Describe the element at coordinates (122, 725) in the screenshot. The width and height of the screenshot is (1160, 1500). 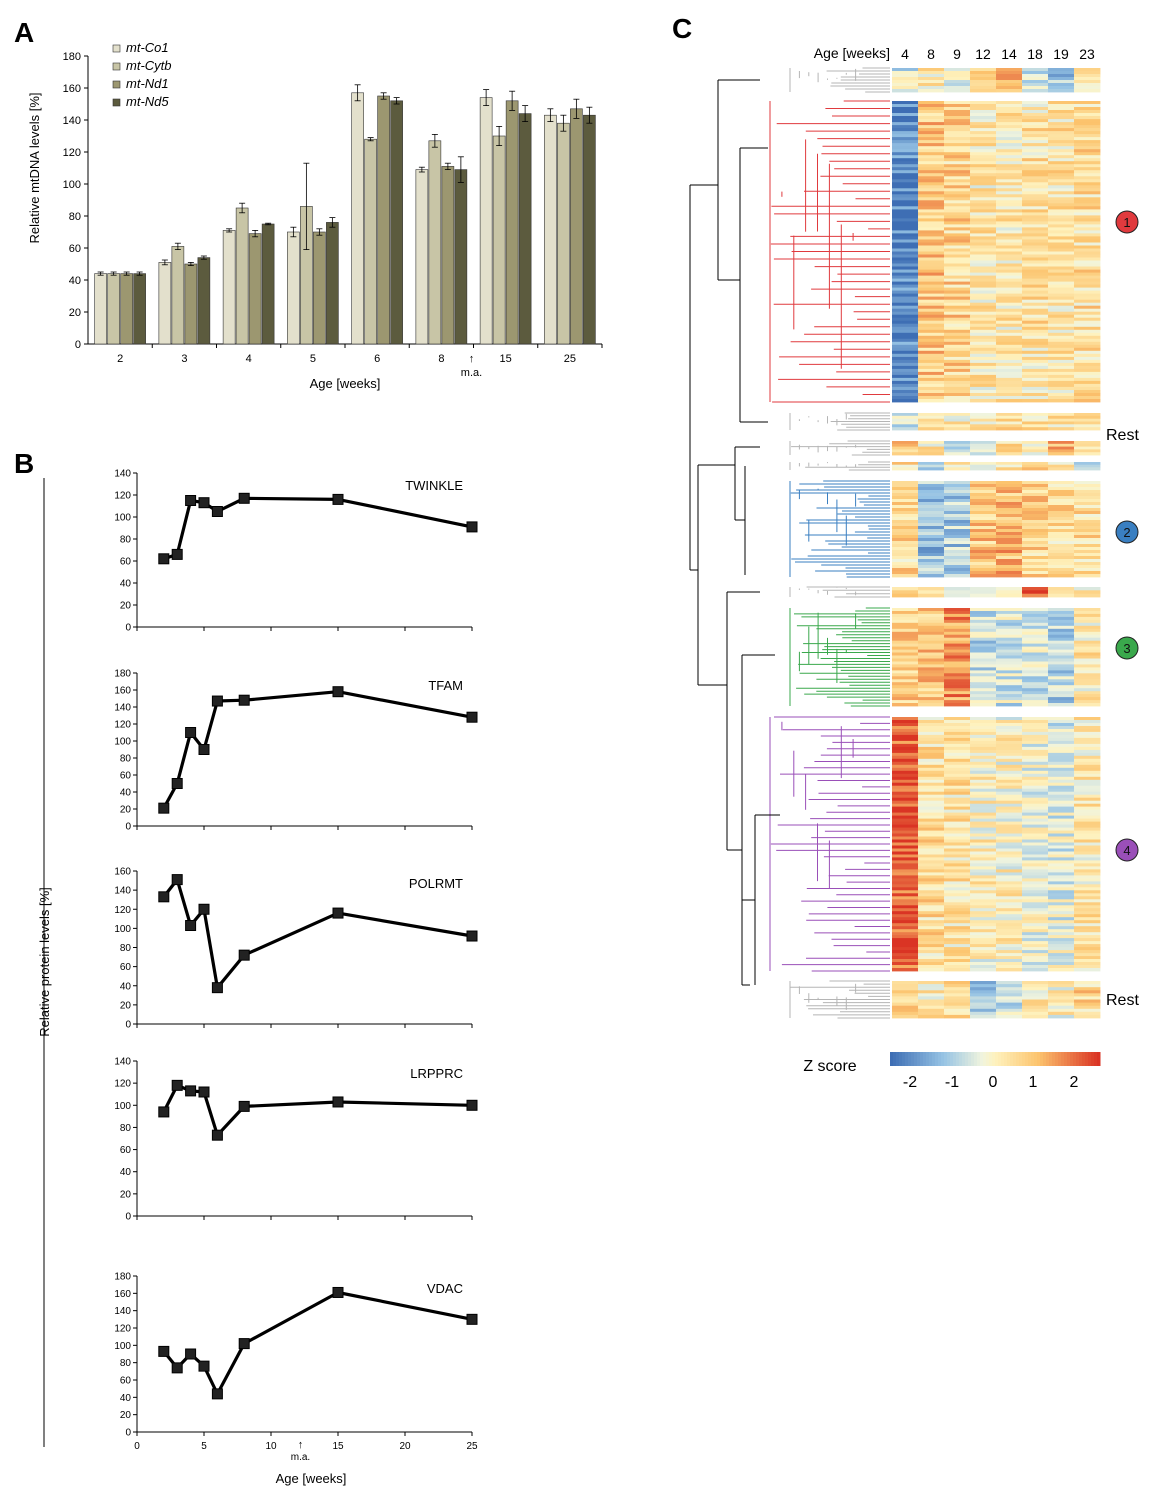
I see `y-tick-label: 120` at that location.